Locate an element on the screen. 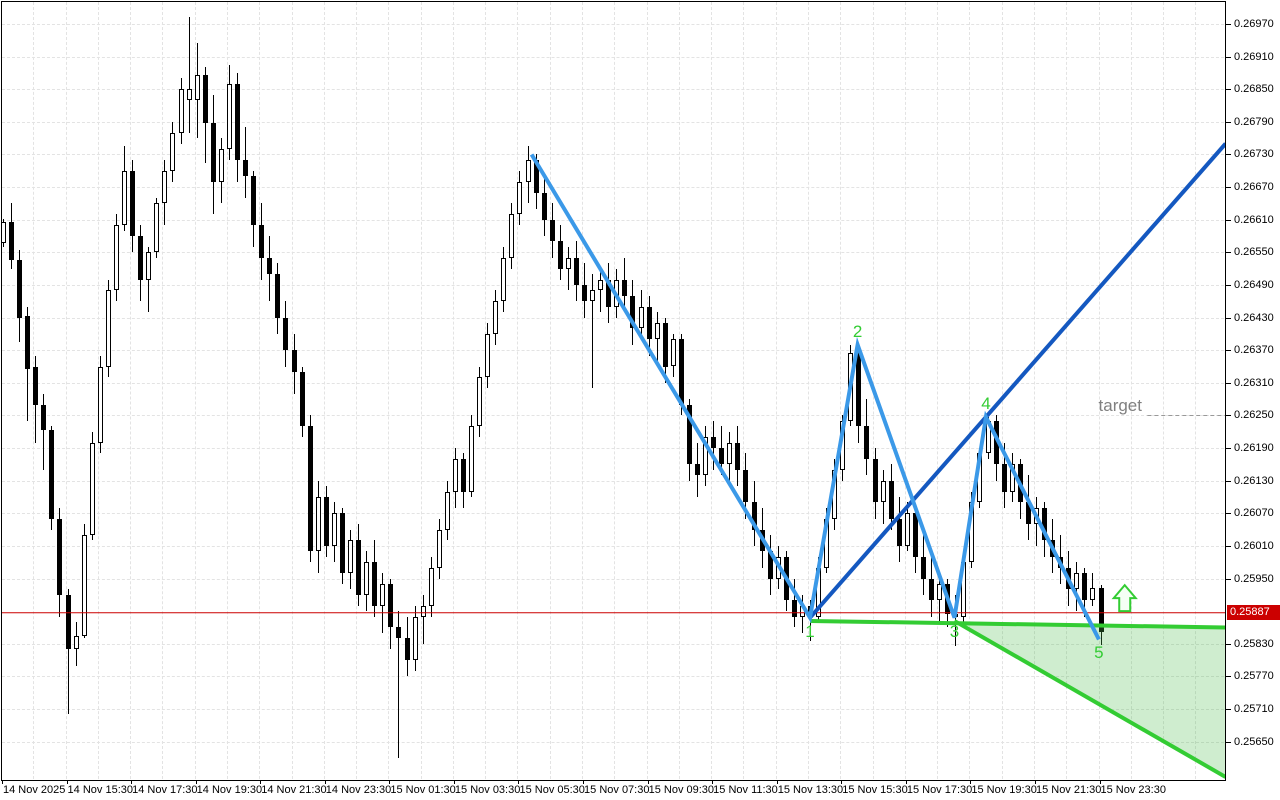 The height and width of the screenshot is (800, 1280). wave-point-label: 3 is located at coordinates (954, 631).